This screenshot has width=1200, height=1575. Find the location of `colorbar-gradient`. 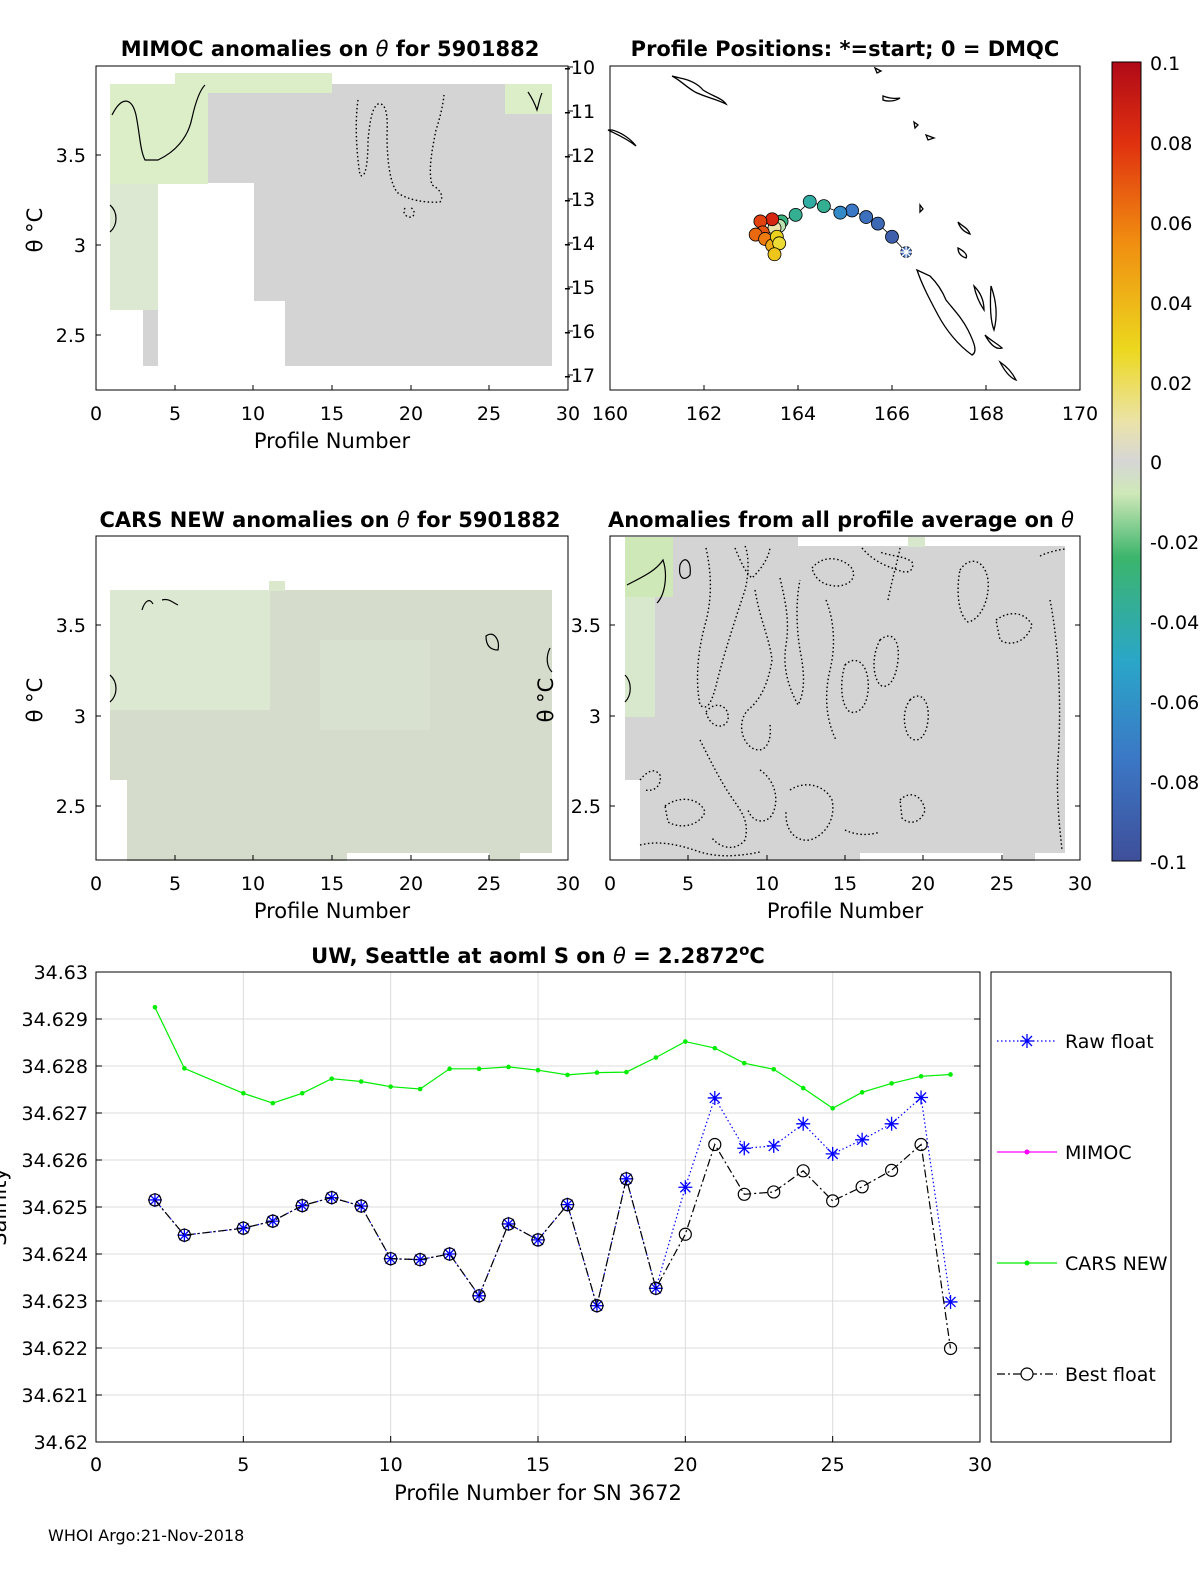

colorbar-gradient is located at coordinates (1126, 461).